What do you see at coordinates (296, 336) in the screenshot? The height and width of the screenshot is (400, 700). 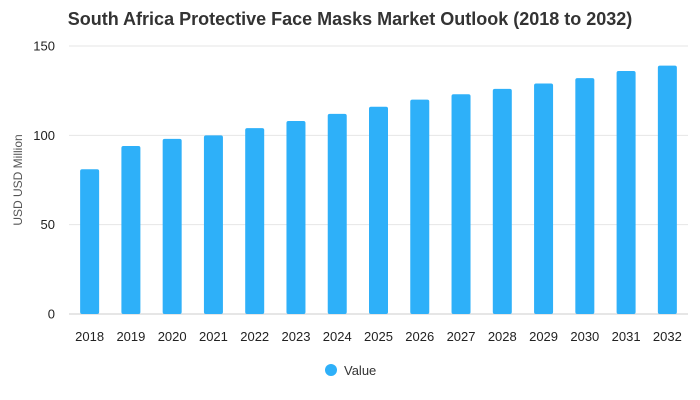 I see `x-tick-label: 2023` at bounding box center [296, 336].